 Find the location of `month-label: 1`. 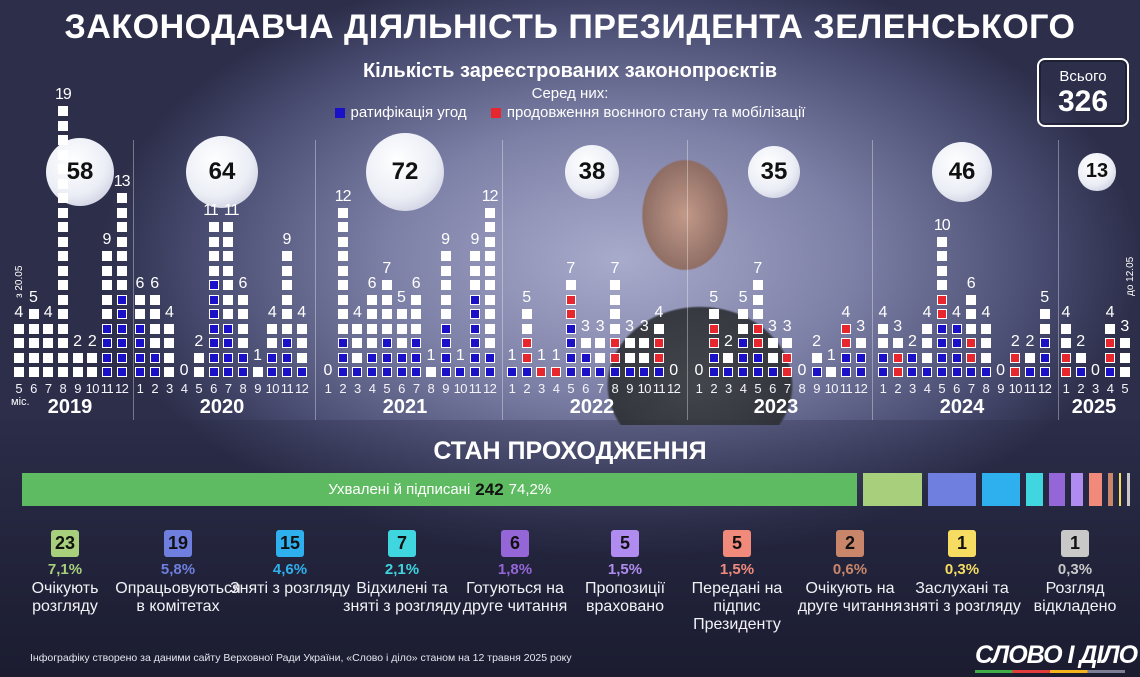

month-label: 1 is located at coordinates (512, 388).